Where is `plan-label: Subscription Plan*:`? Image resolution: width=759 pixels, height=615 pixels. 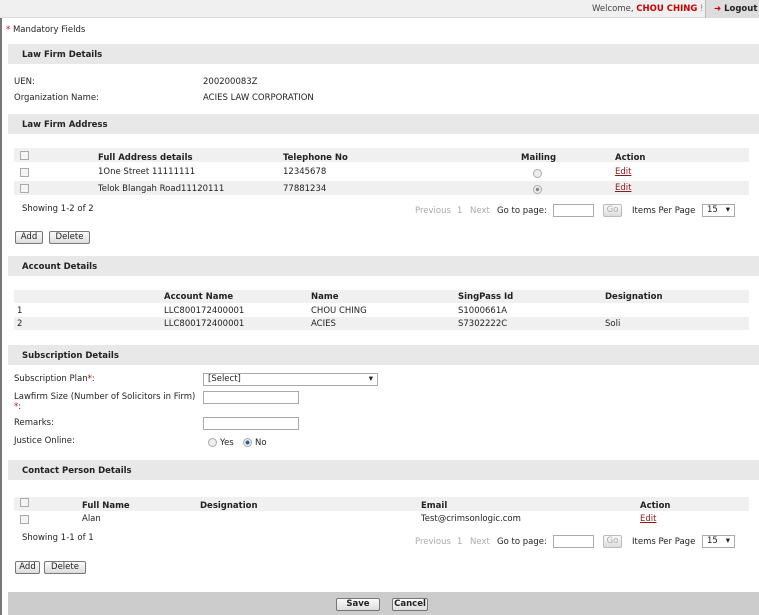
plan-label: Subscription Plan*: is located at coordinates (54, 379).